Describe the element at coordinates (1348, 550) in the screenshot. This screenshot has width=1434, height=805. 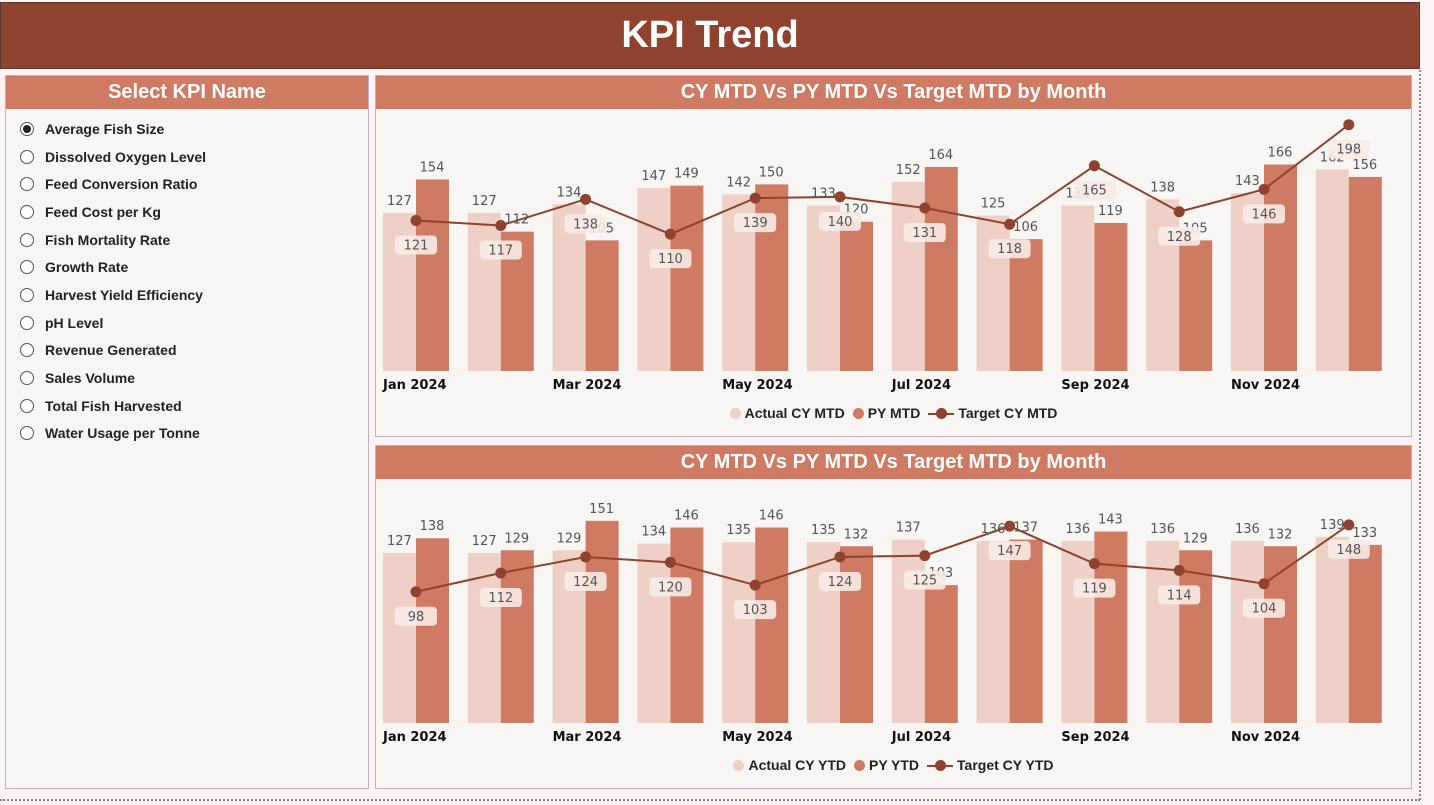
I see `data-label-target: 148` at that location.